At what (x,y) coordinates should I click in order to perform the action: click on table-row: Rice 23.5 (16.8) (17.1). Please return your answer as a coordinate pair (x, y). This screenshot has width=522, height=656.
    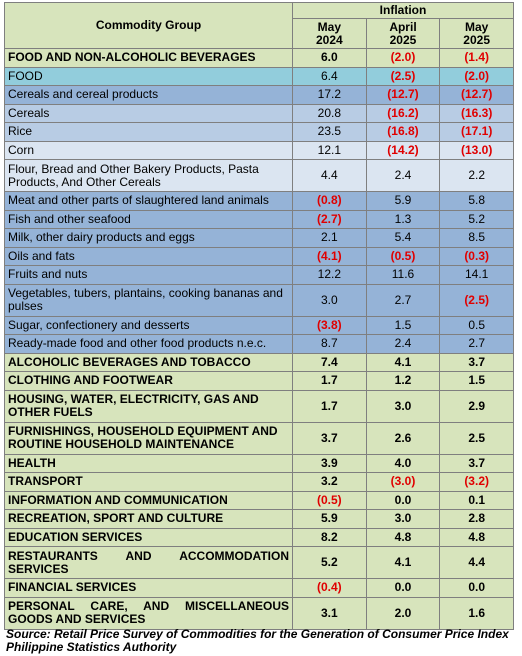
    Looking at the image, I should click on (259, 132).